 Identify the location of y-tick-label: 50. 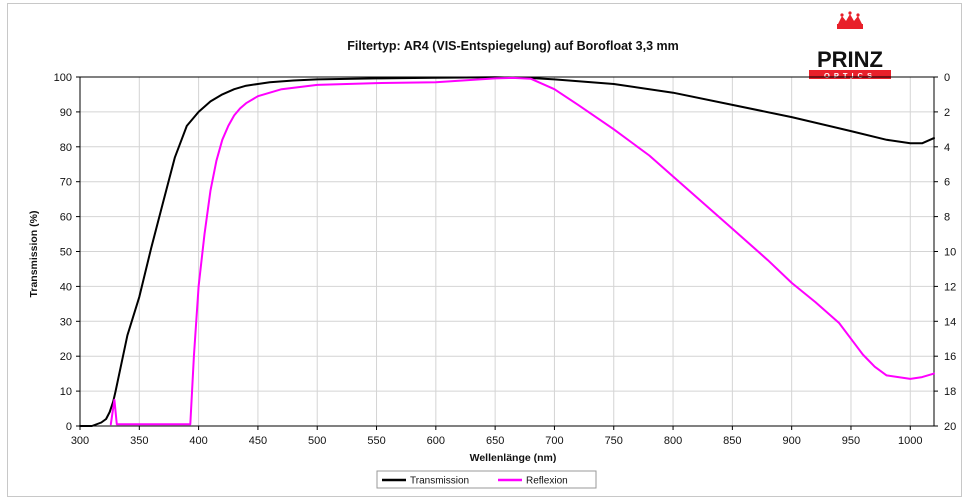
(66, 253).